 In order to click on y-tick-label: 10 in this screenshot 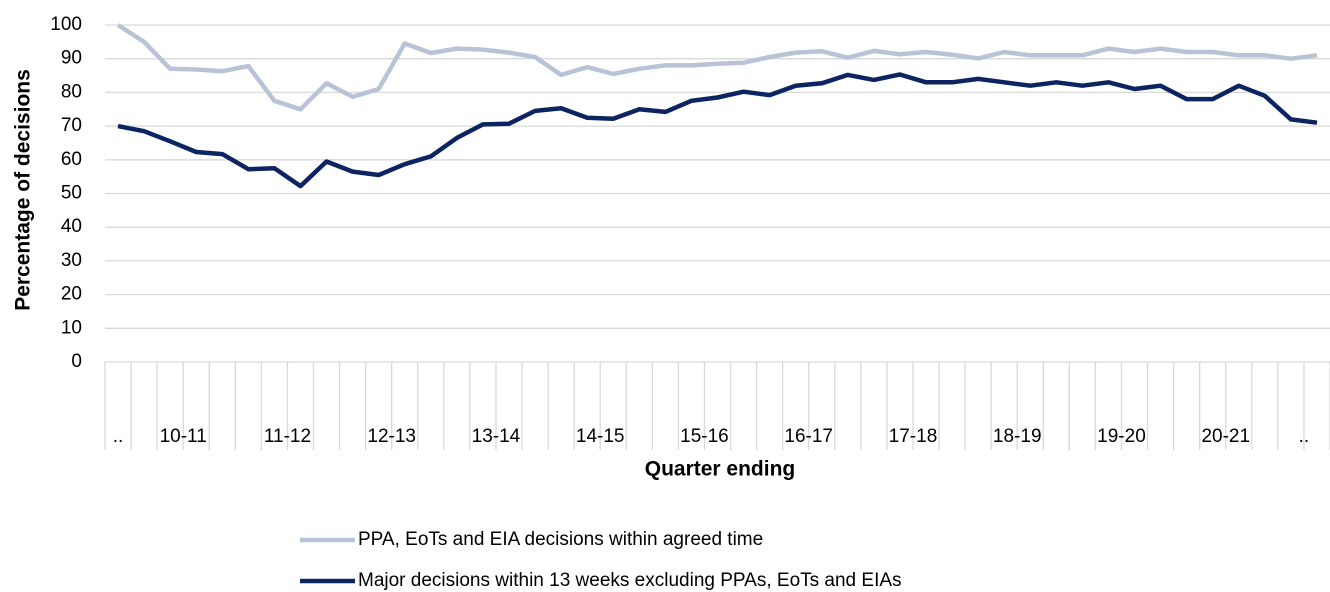, I will do `click(71, 327)`.